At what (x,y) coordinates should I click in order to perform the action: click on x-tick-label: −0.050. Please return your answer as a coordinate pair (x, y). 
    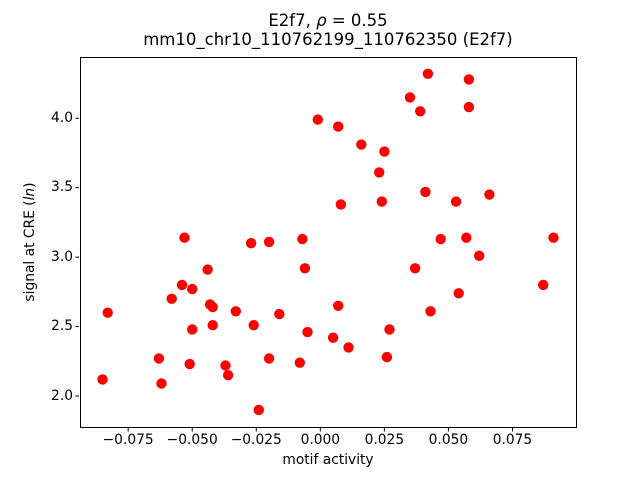
    Looking at the image, I should click on (192, 440).